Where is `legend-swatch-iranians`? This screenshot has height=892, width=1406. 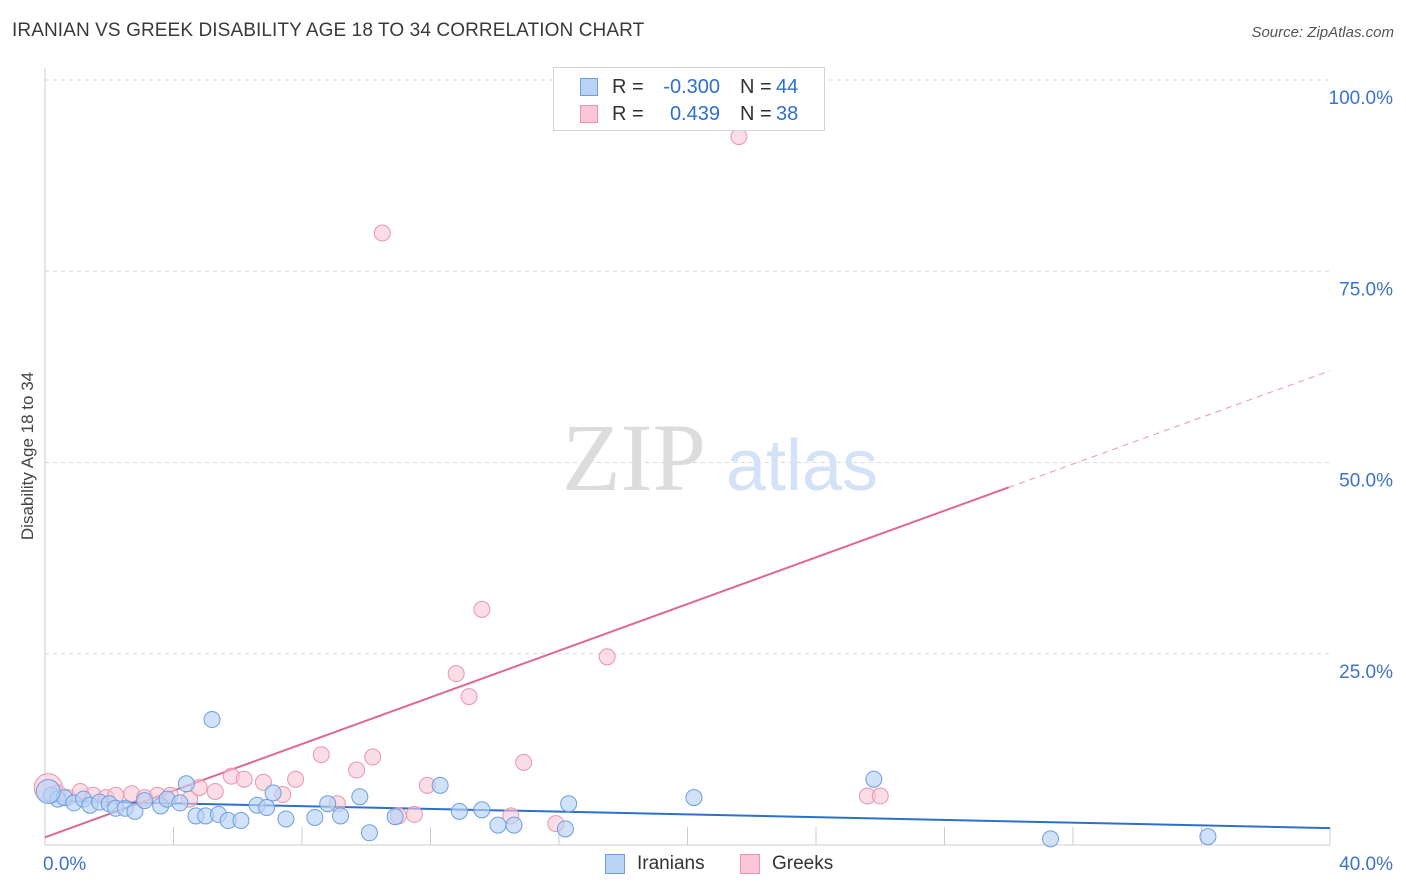 legend-swatch-iranians is located at coordinates (589, 87).